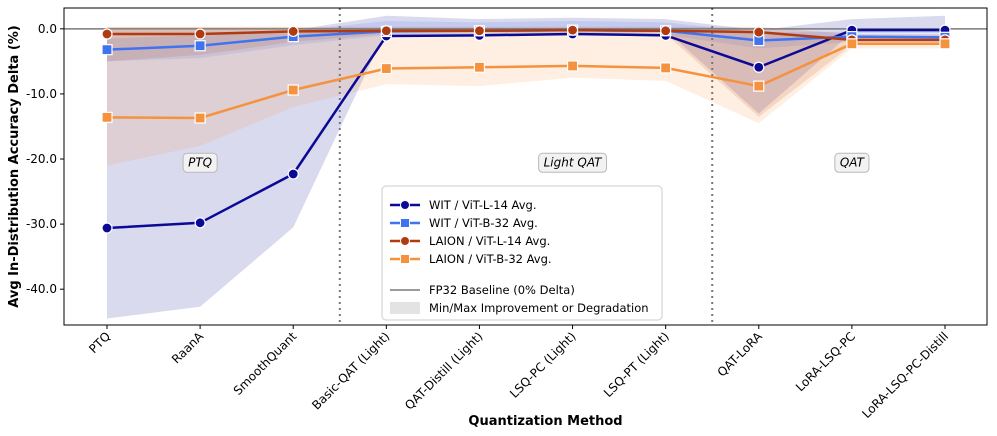 The image size is (997, 436). I want to click on legend-box, so click(522, 253).